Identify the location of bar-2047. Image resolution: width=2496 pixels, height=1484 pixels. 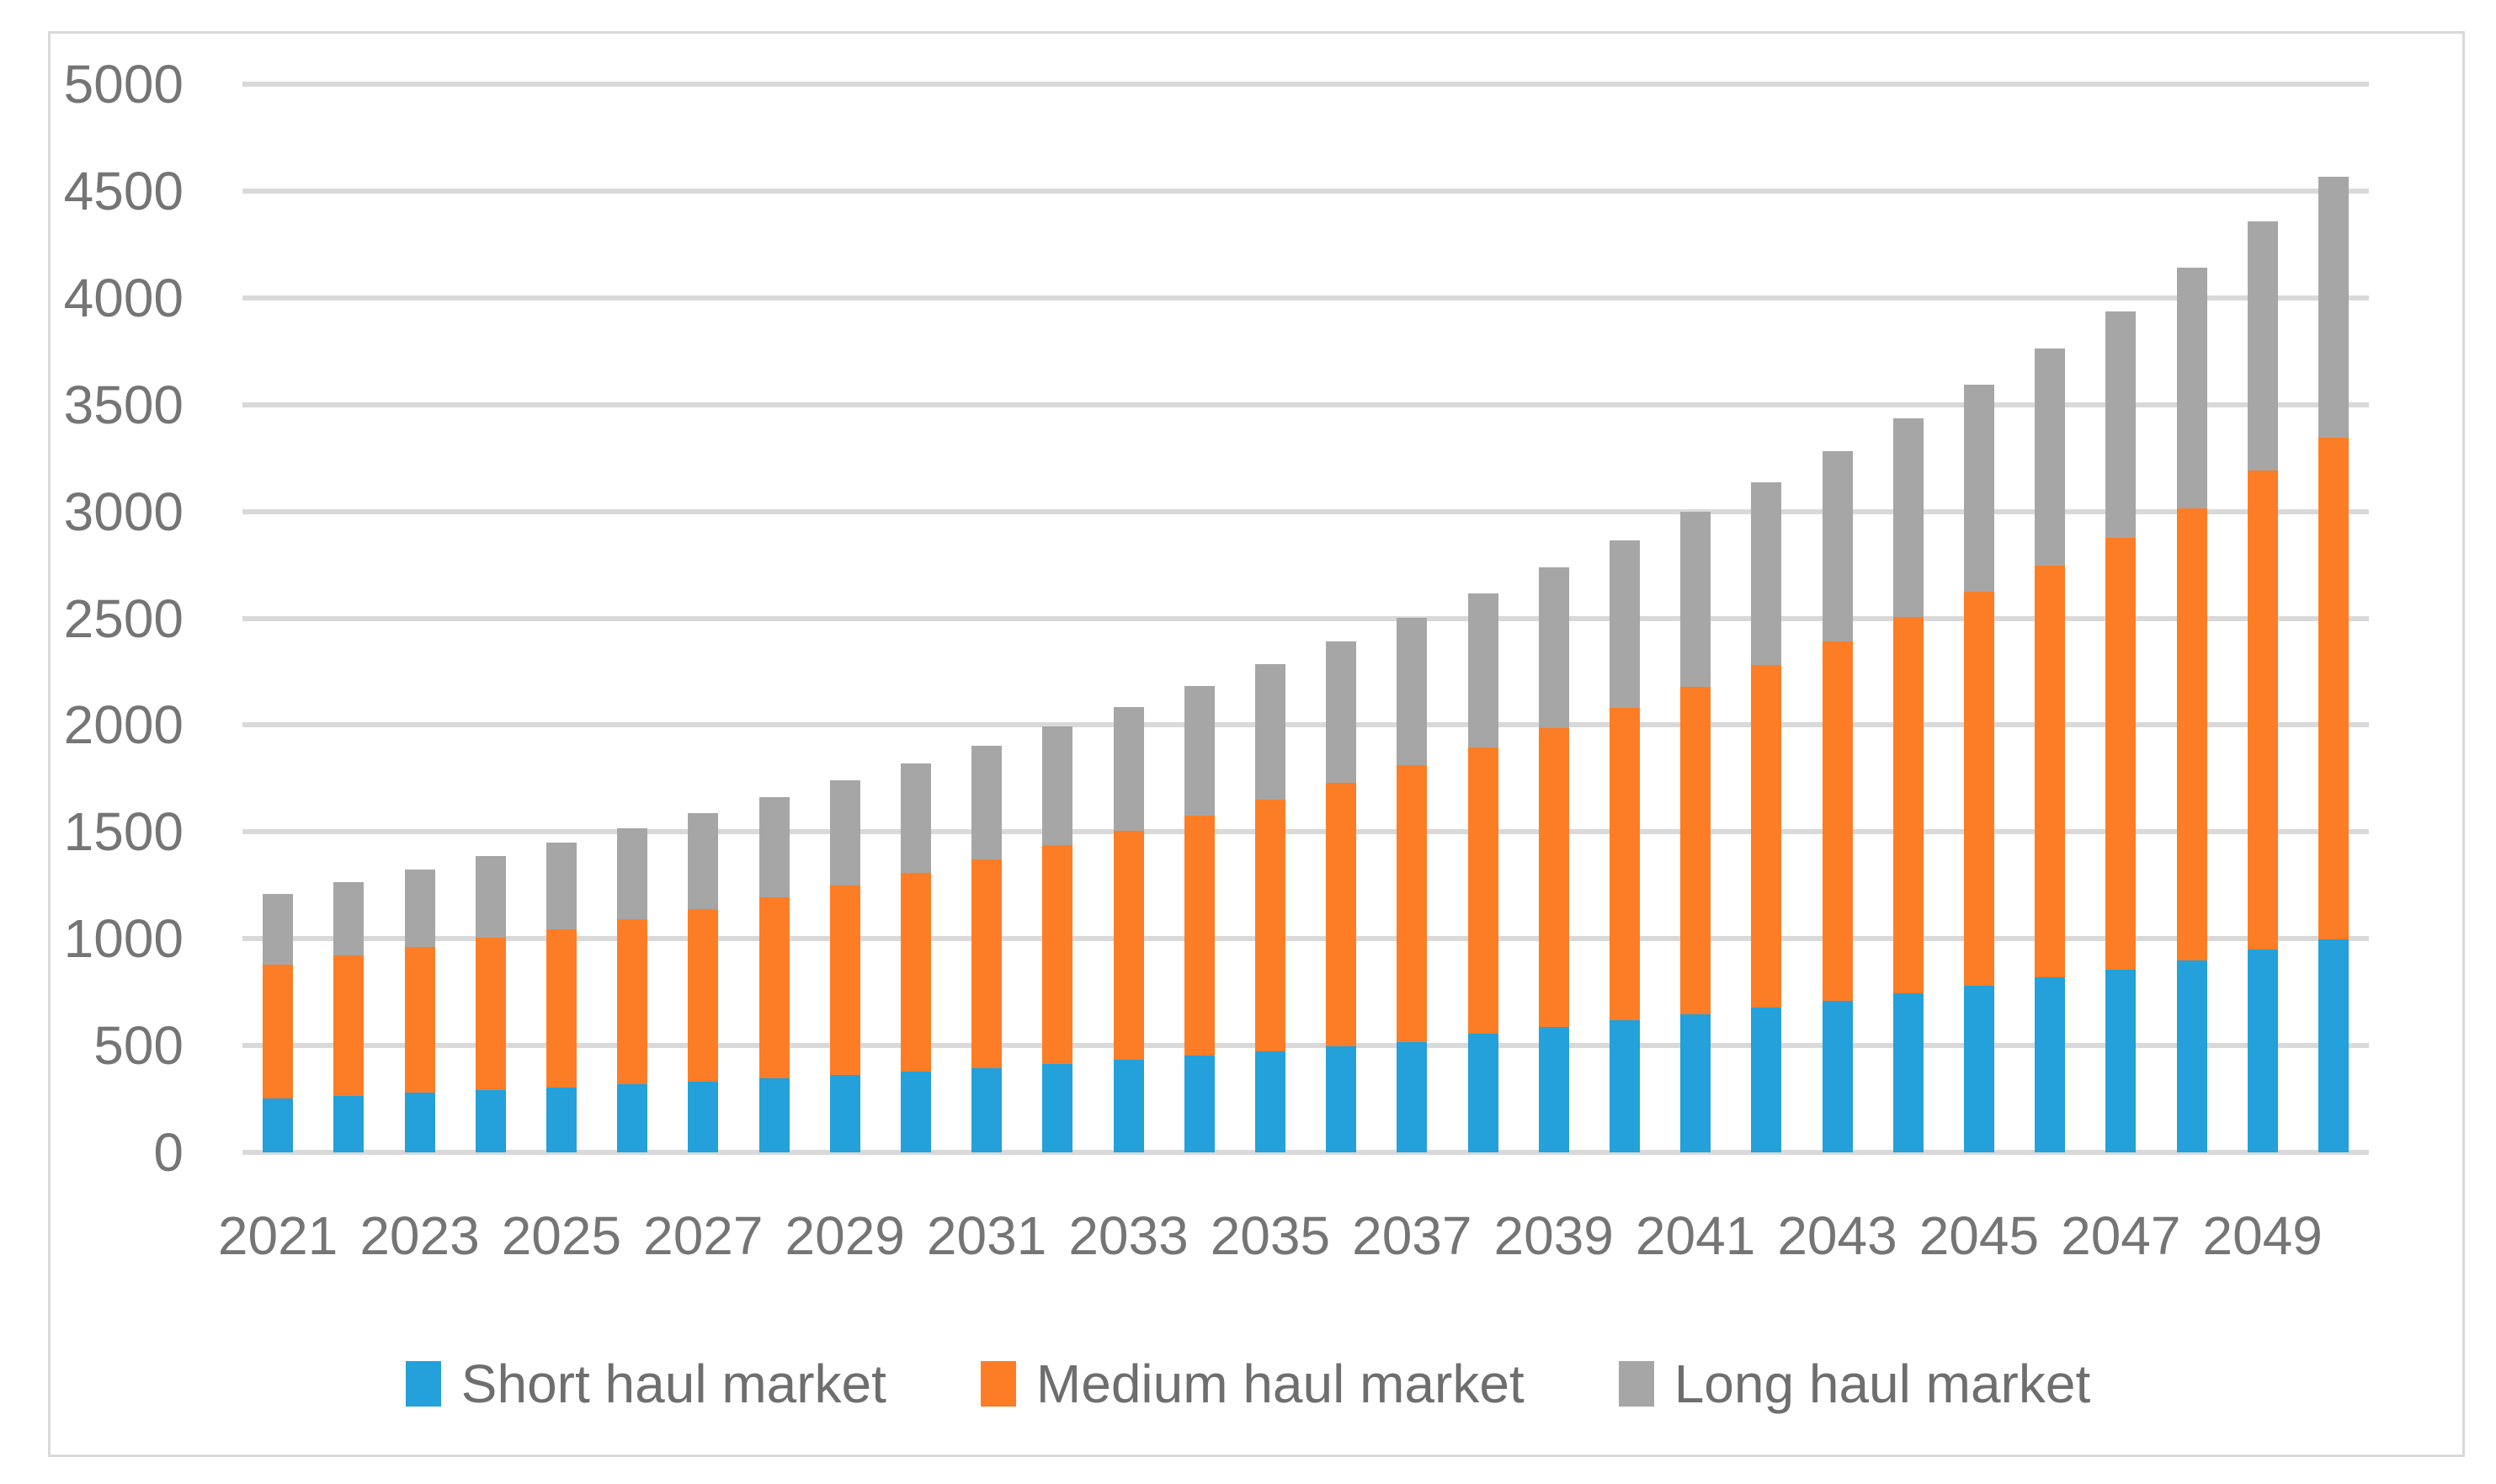
(2121, 731).